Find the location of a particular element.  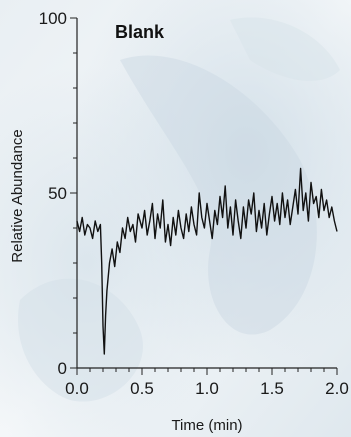

chart-title: Blank is located at coordinates (140, 32).